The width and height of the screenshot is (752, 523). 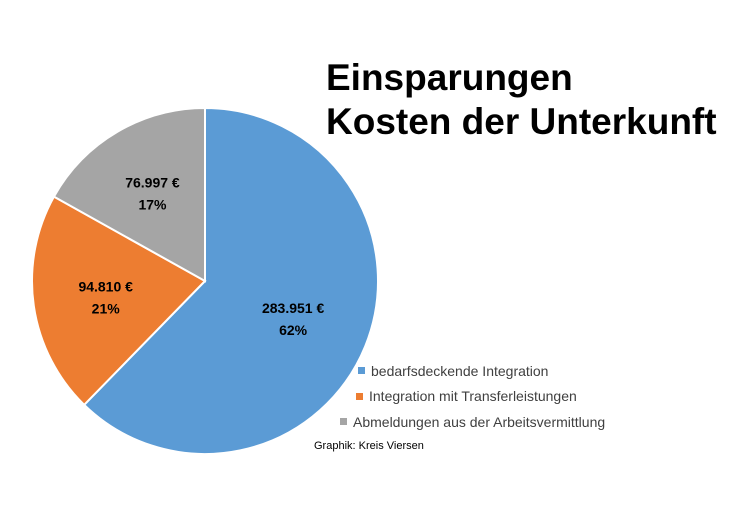 What do you see at coordinates (293, 330) in the screenshot?
I see `slice-percent-label-0: 62%` at bounding box center [293, 330].